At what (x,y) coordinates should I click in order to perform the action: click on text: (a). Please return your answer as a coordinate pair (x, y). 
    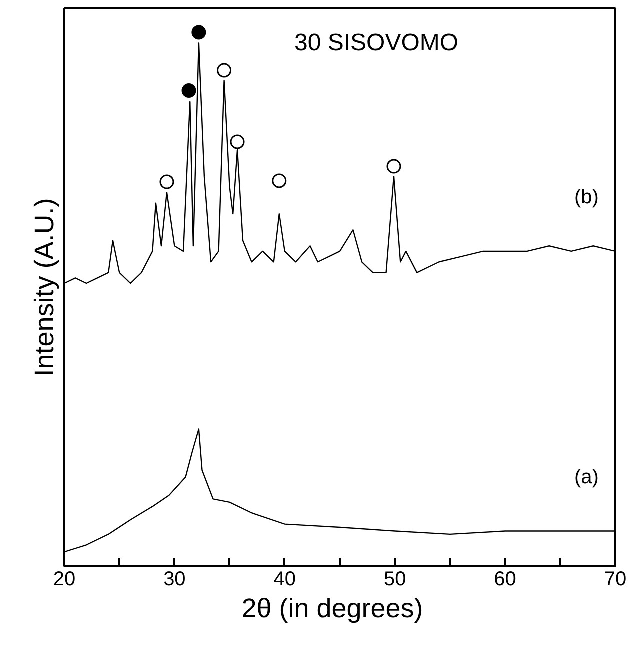
    Looking at the image, I should click on (586, 477).